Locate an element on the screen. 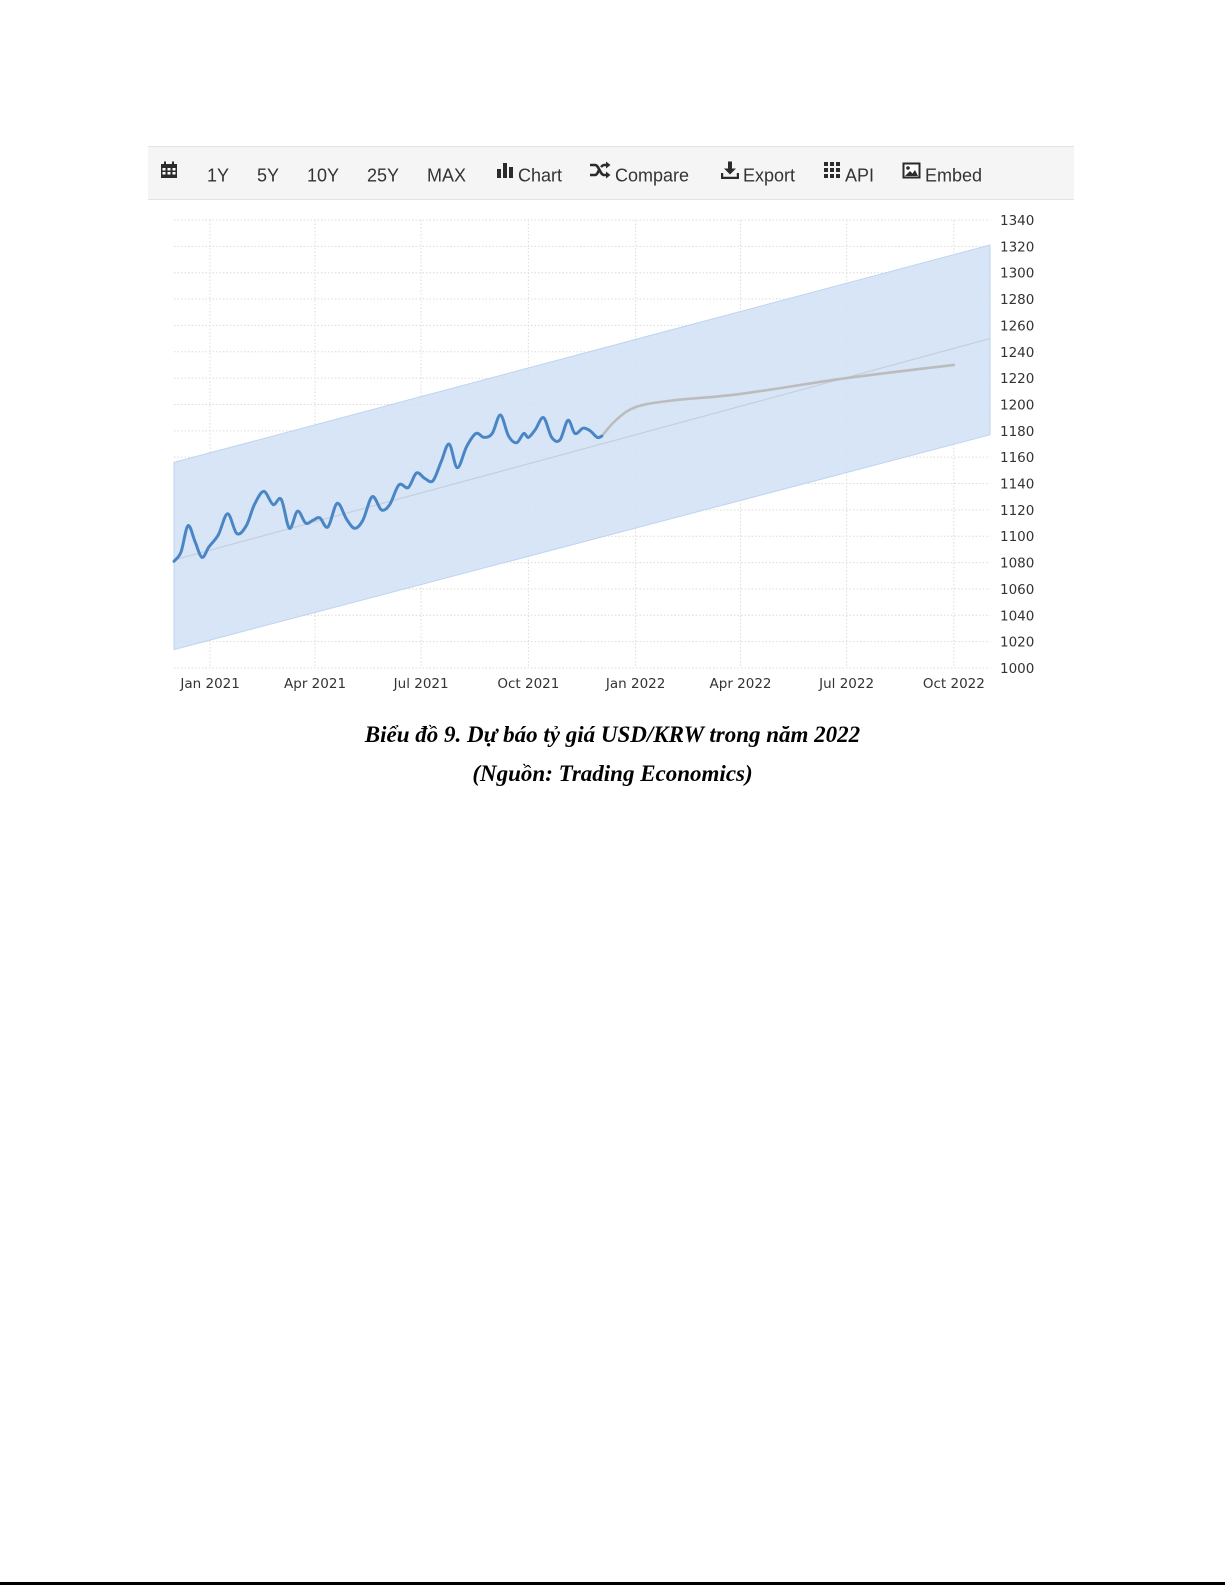  range-max-label: MAX is located at coordinates (447, 175).